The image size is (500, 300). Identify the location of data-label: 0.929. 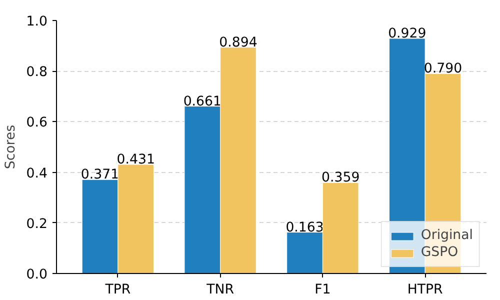
(407, 34).